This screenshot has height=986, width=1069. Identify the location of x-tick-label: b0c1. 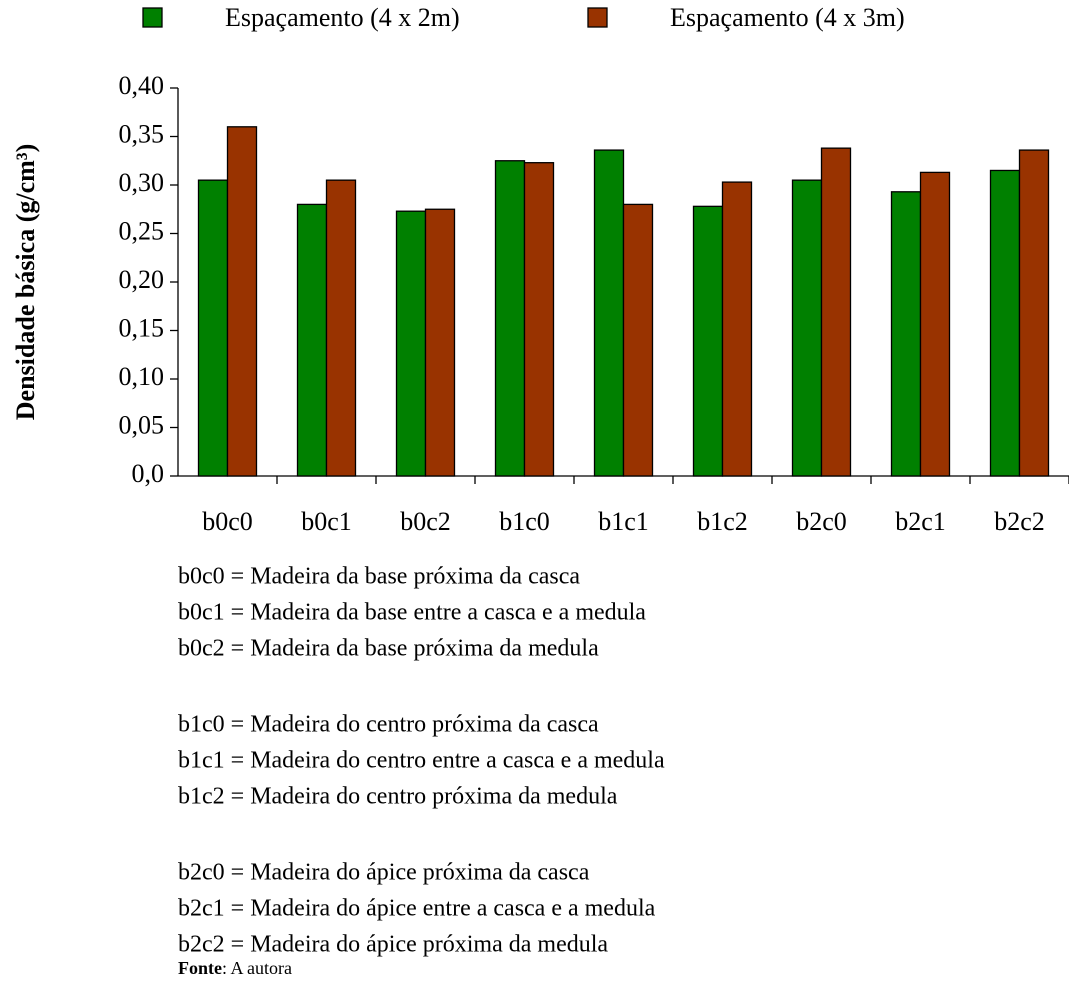
(326, 521).